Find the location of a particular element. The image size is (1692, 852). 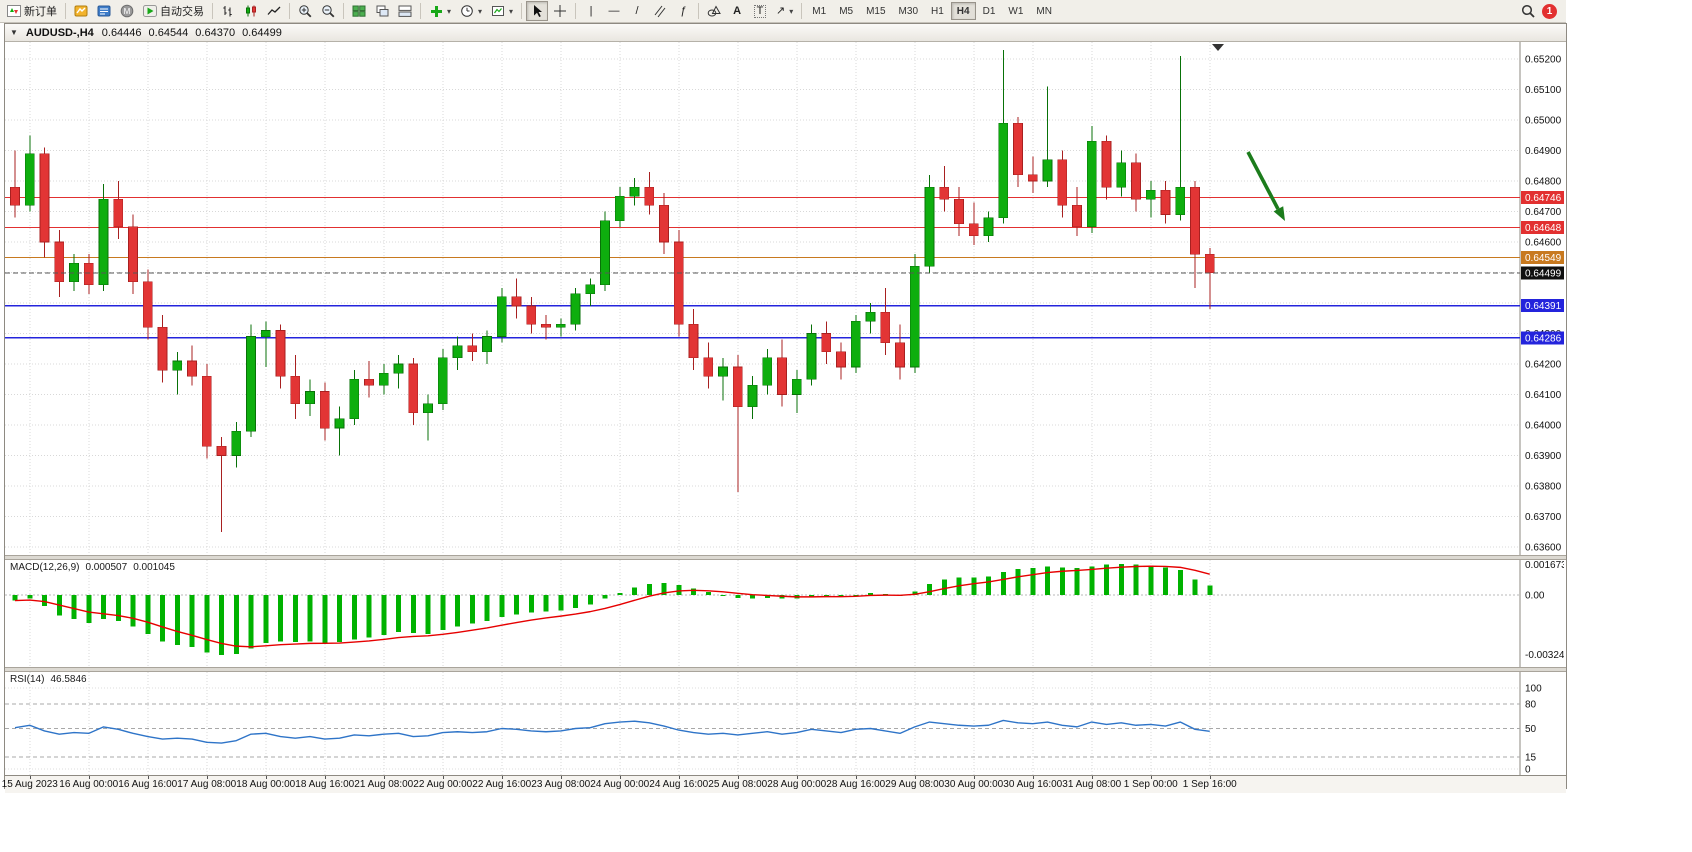

arrows-button: ↗ ▾ is located at coordinates (784, 11).